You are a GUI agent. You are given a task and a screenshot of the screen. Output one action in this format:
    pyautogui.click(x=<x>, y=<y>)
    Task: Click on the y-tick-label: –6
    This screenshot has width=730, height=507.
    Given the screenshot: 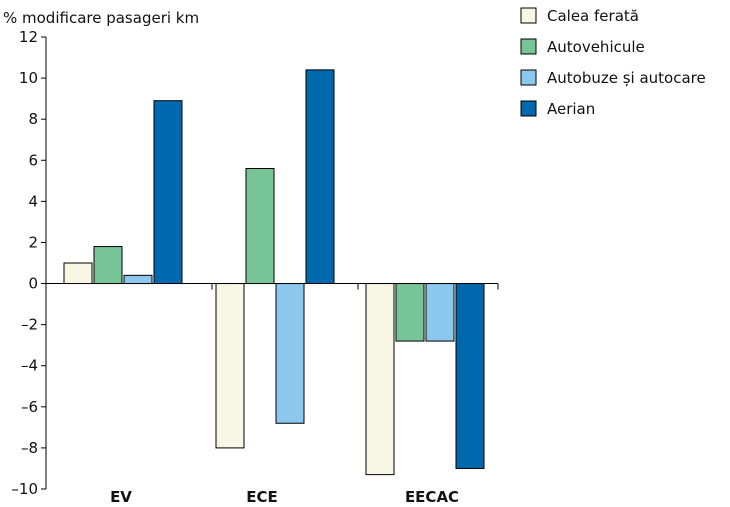 What is the action you would take?
    pyautogui.click(x=29, y=407)
    